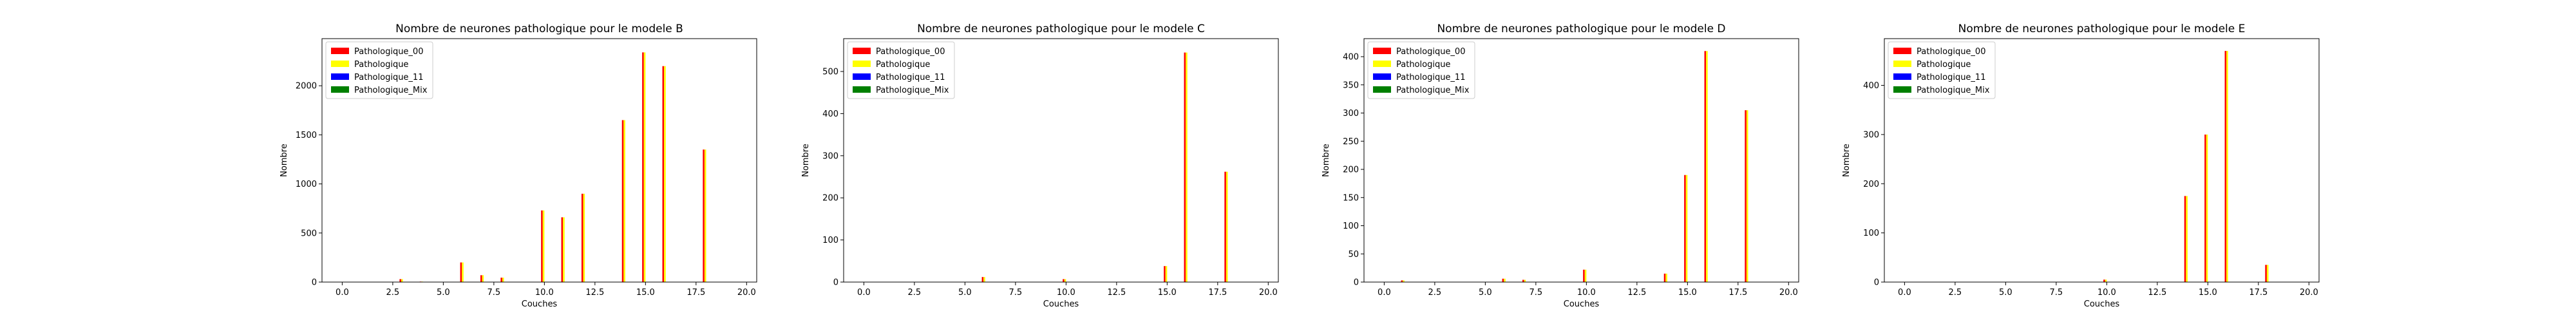 The height and width of the screenshot is (322, 2576). What do you see at coordinates (1871, 233) in the screenshot?
I see `y-tick-label: 100` at bounding box center [1871, 233].